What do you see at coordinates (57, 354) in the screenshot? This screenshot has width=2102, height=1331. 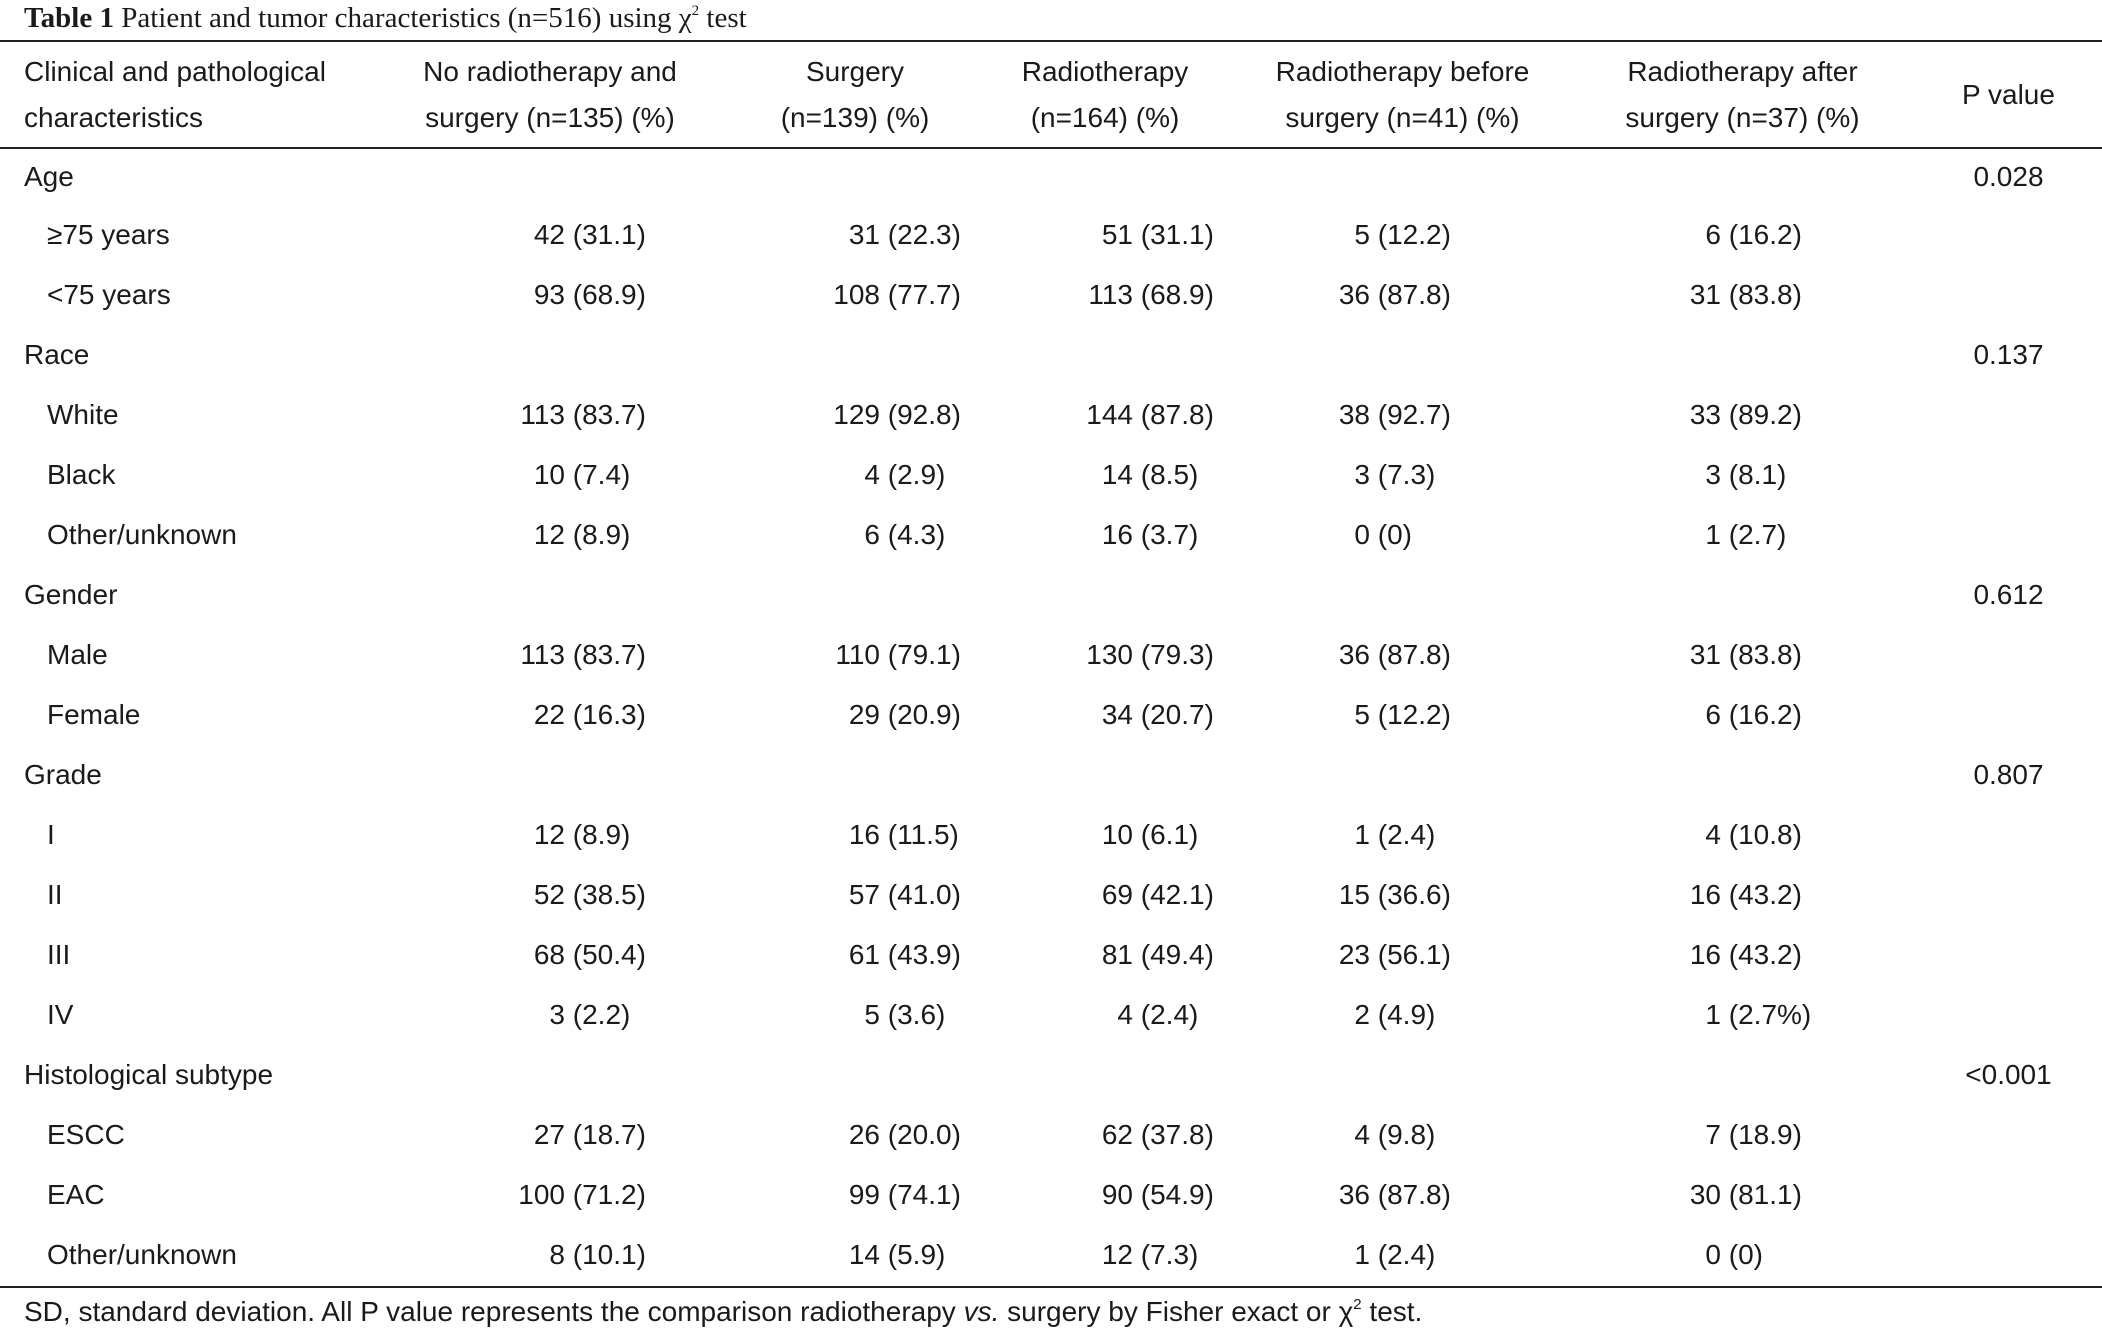 I see `group-label: Race` at bounding box center [57, 354].